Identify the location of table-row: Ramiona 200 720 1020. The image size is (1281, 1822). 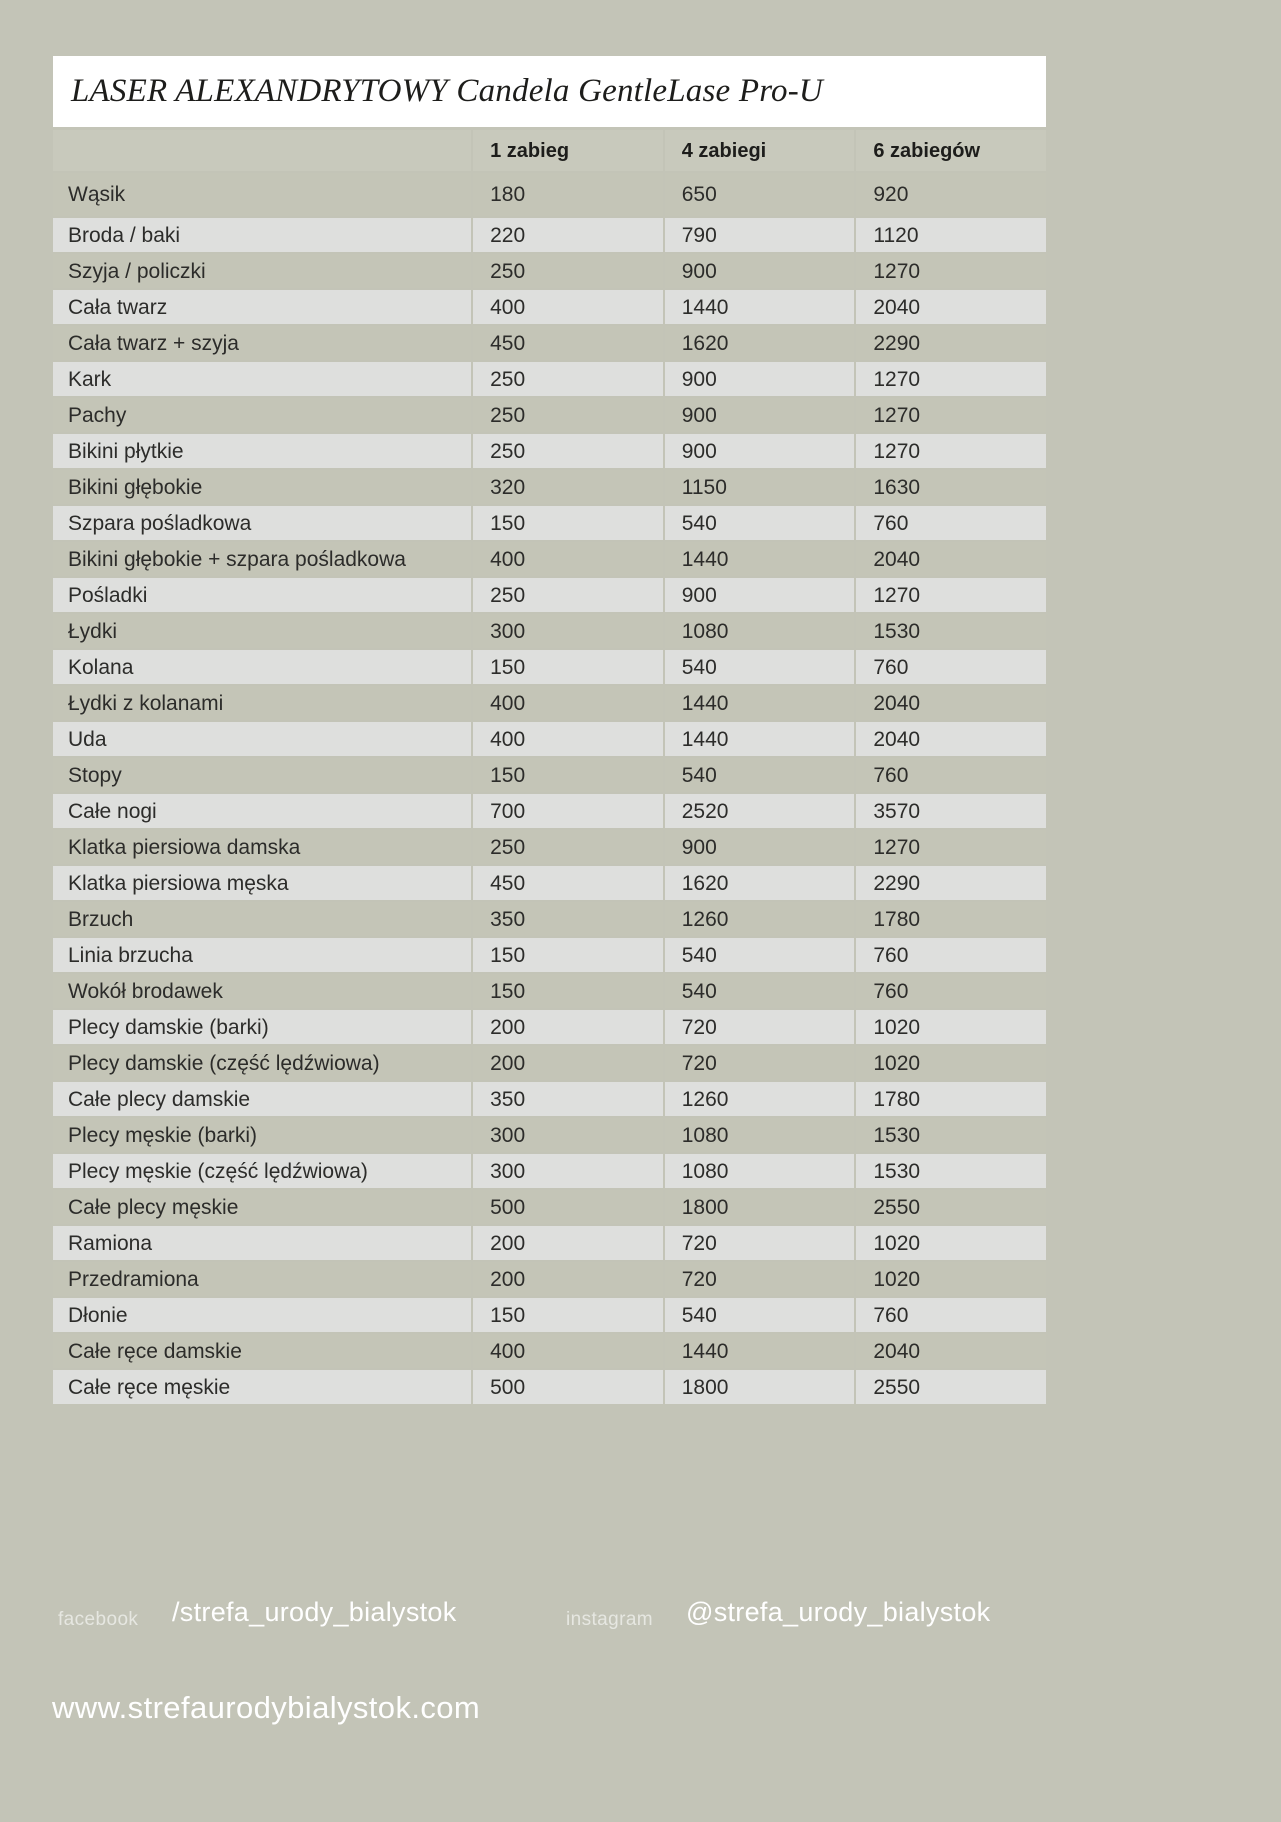
(549, 1243).